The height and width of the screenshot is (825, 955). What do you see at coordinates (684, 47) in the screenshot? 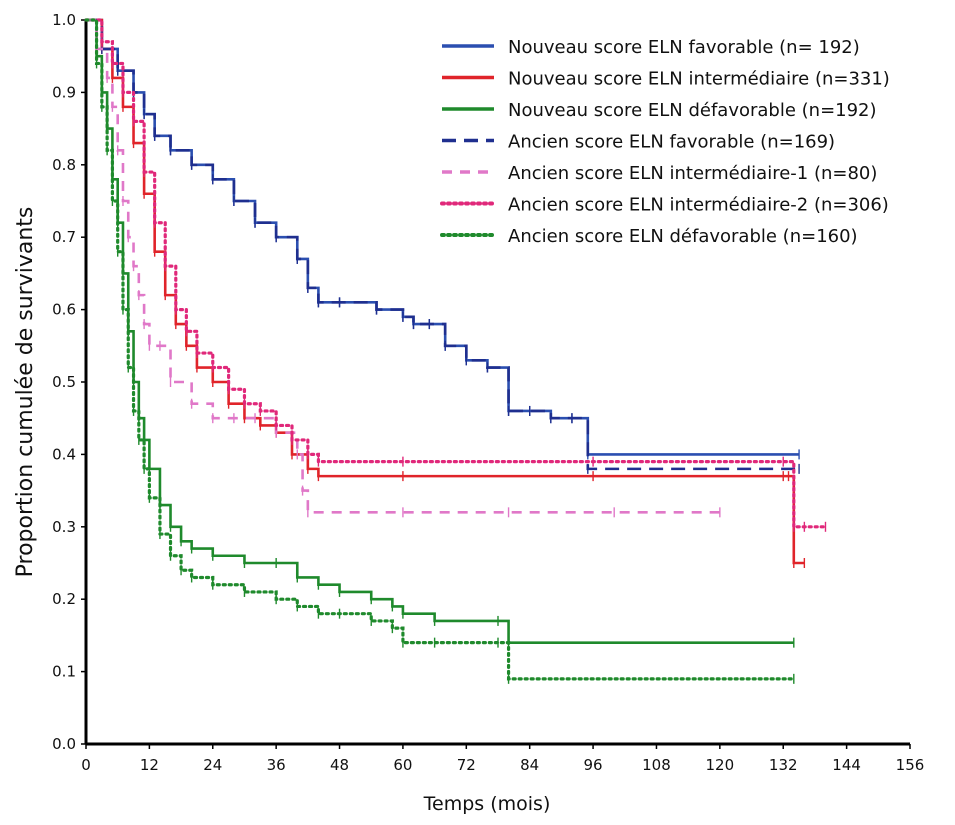
I see `legend-label: Nouveau score ELN favorable (n= 192)` at bounding box center [684, 47].